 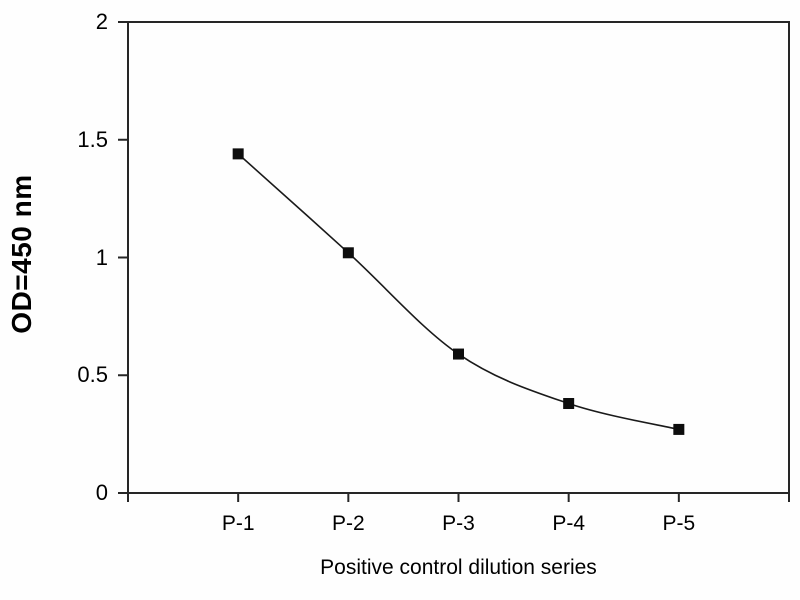 I want to click on x-tick-label: P-1, so click(x=238, y=523).